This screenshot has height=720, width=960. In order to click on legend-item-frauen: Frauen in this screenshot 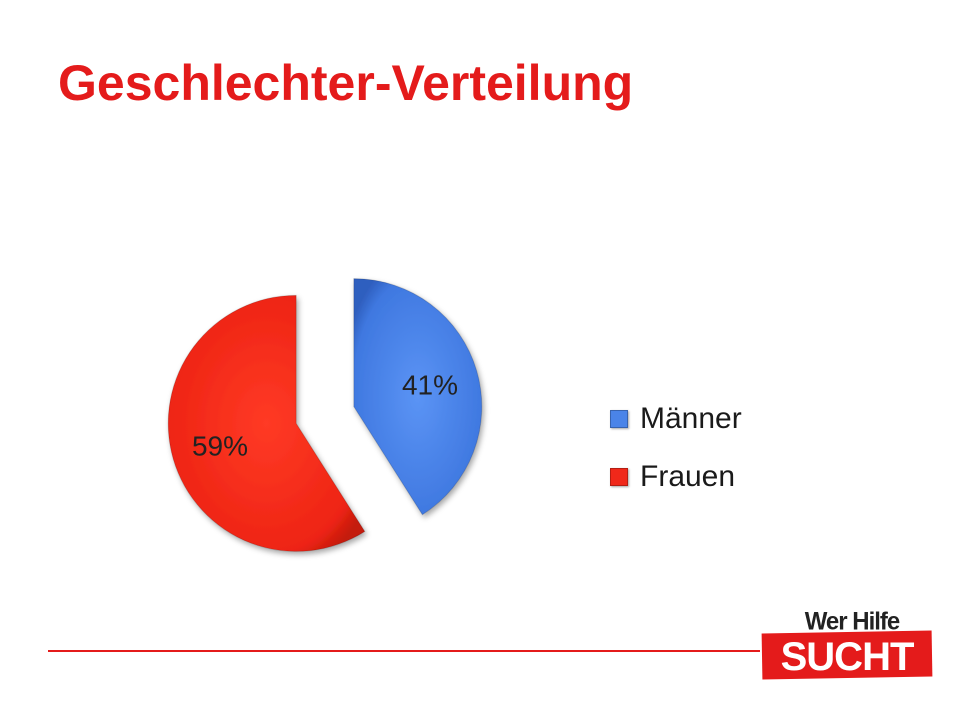, I will do `click(676, 477)`.